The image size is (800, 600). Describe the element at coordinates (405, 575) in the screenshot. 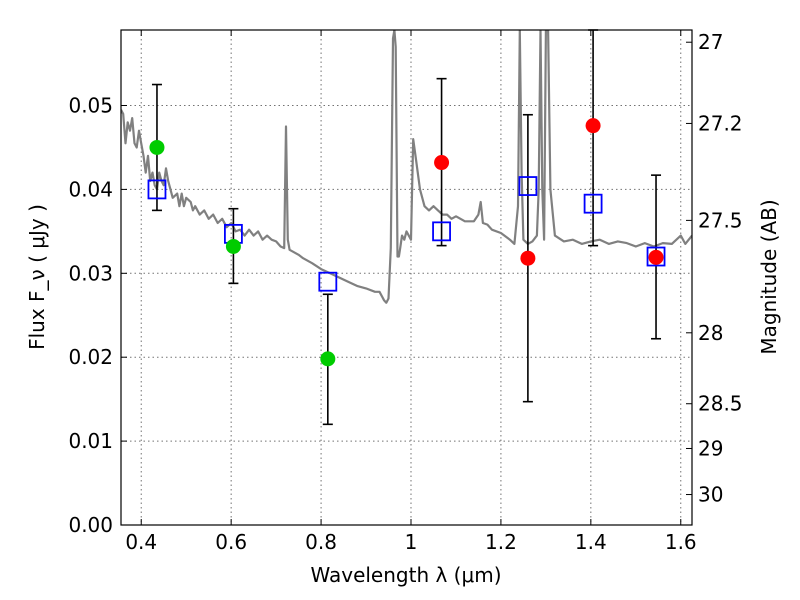

I see `x-axis-title: Wavelength λ (μm)` at that location.